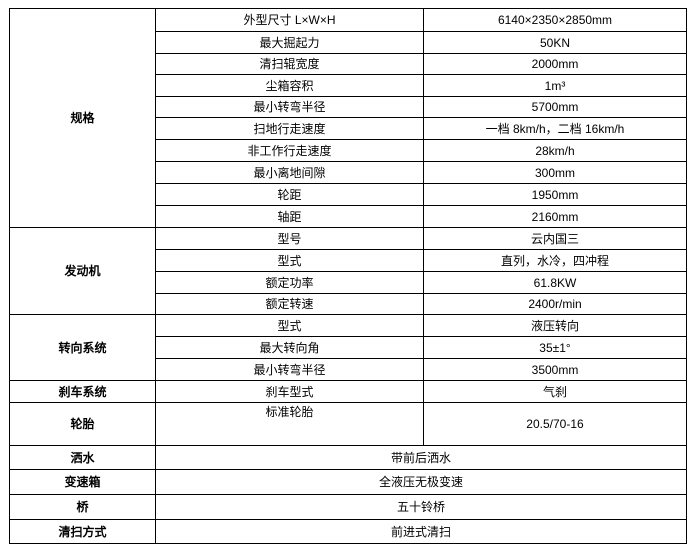  I want to click on table-row: 轴距 2160mm, so click(348, 216).